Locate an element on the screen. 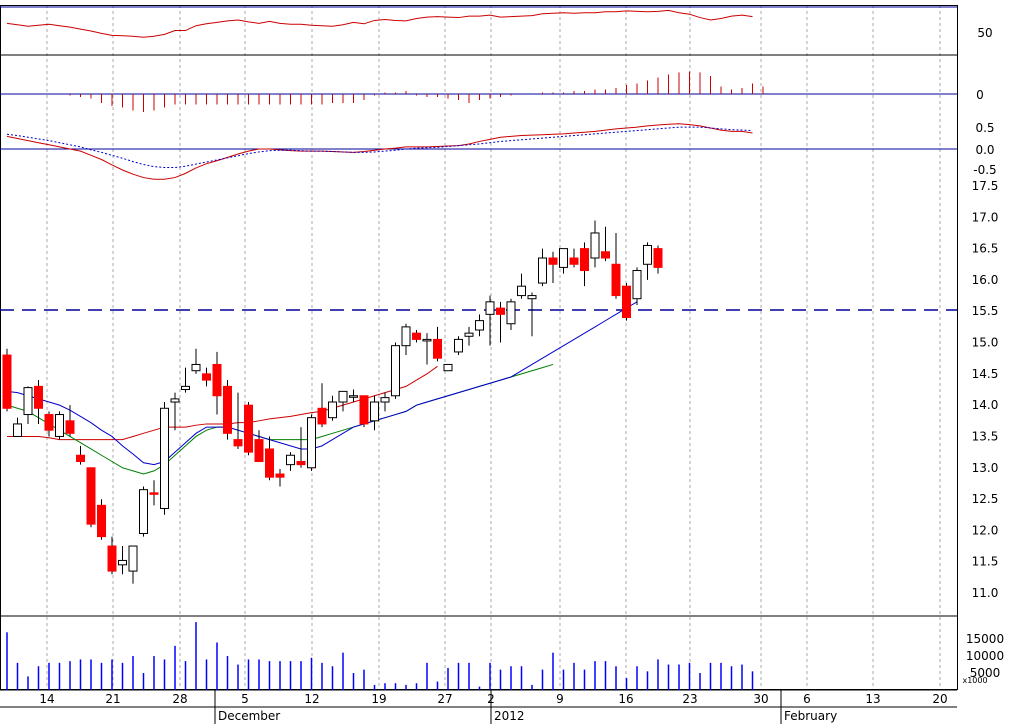 The image size is (1015, 728). price-tick-label: 11.5 is located at coordinates (985, 562).